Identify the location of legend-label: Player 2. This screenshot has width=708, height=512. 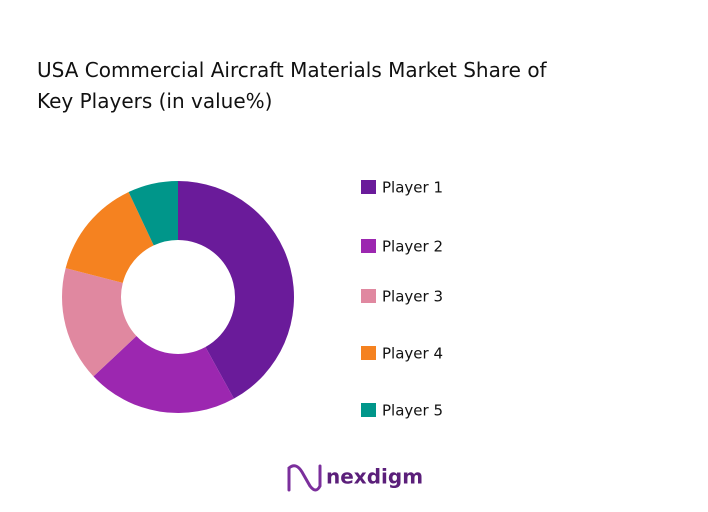
(412, 247).